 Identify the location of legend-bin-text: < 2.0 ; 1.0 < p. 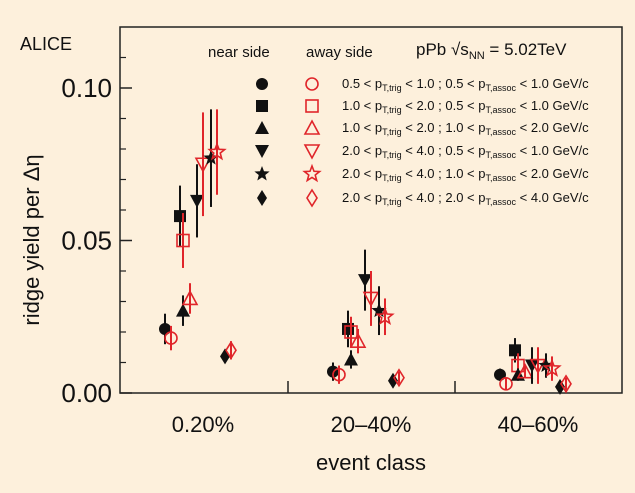
(444, 127).